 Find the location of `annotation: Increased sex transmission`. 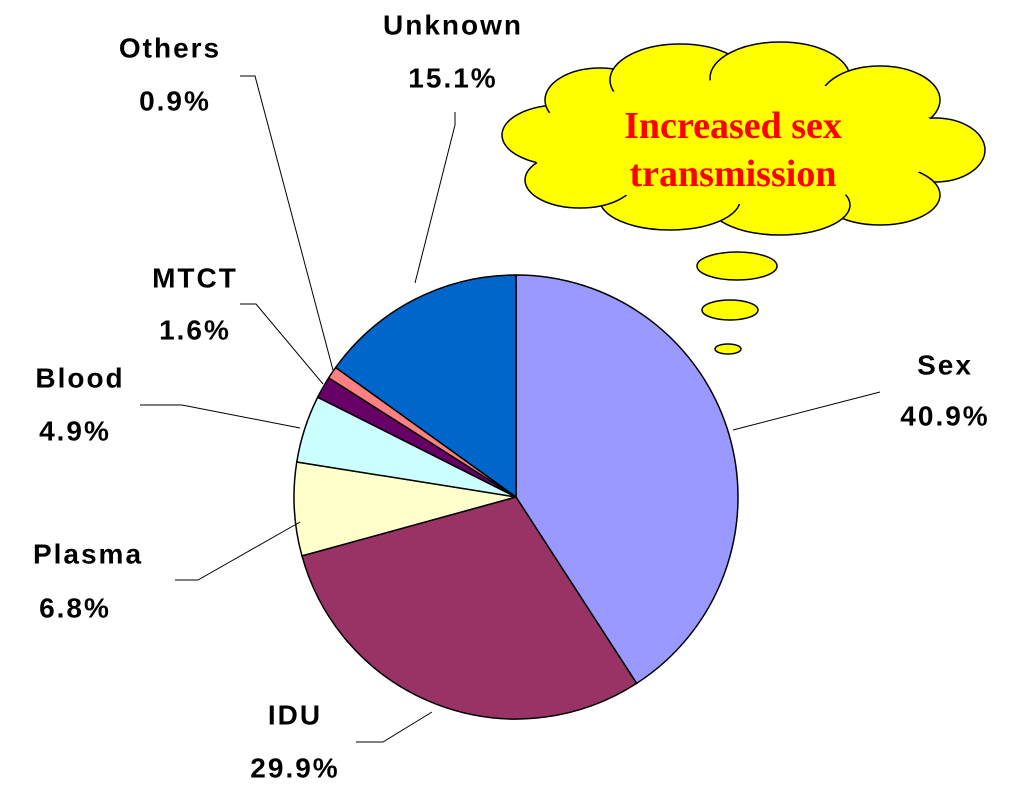

annotation: Increased sex transmission is located at coordinates (733, 150).